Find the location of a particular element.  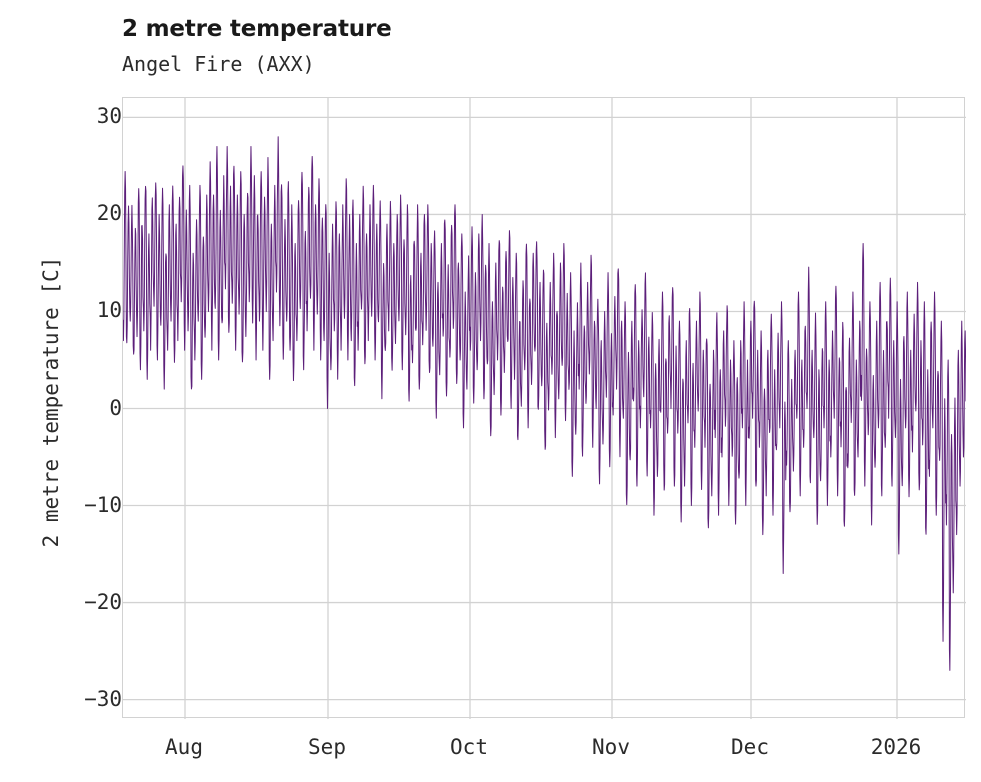

y-tick-label: 30 is located at coordinates (109, 116).